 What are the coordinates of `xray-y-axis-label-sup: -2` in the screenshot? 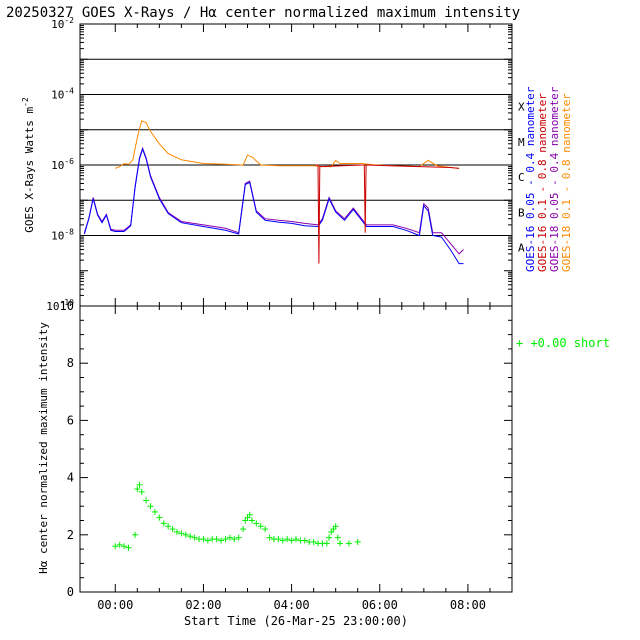 It's located at (25, 102).